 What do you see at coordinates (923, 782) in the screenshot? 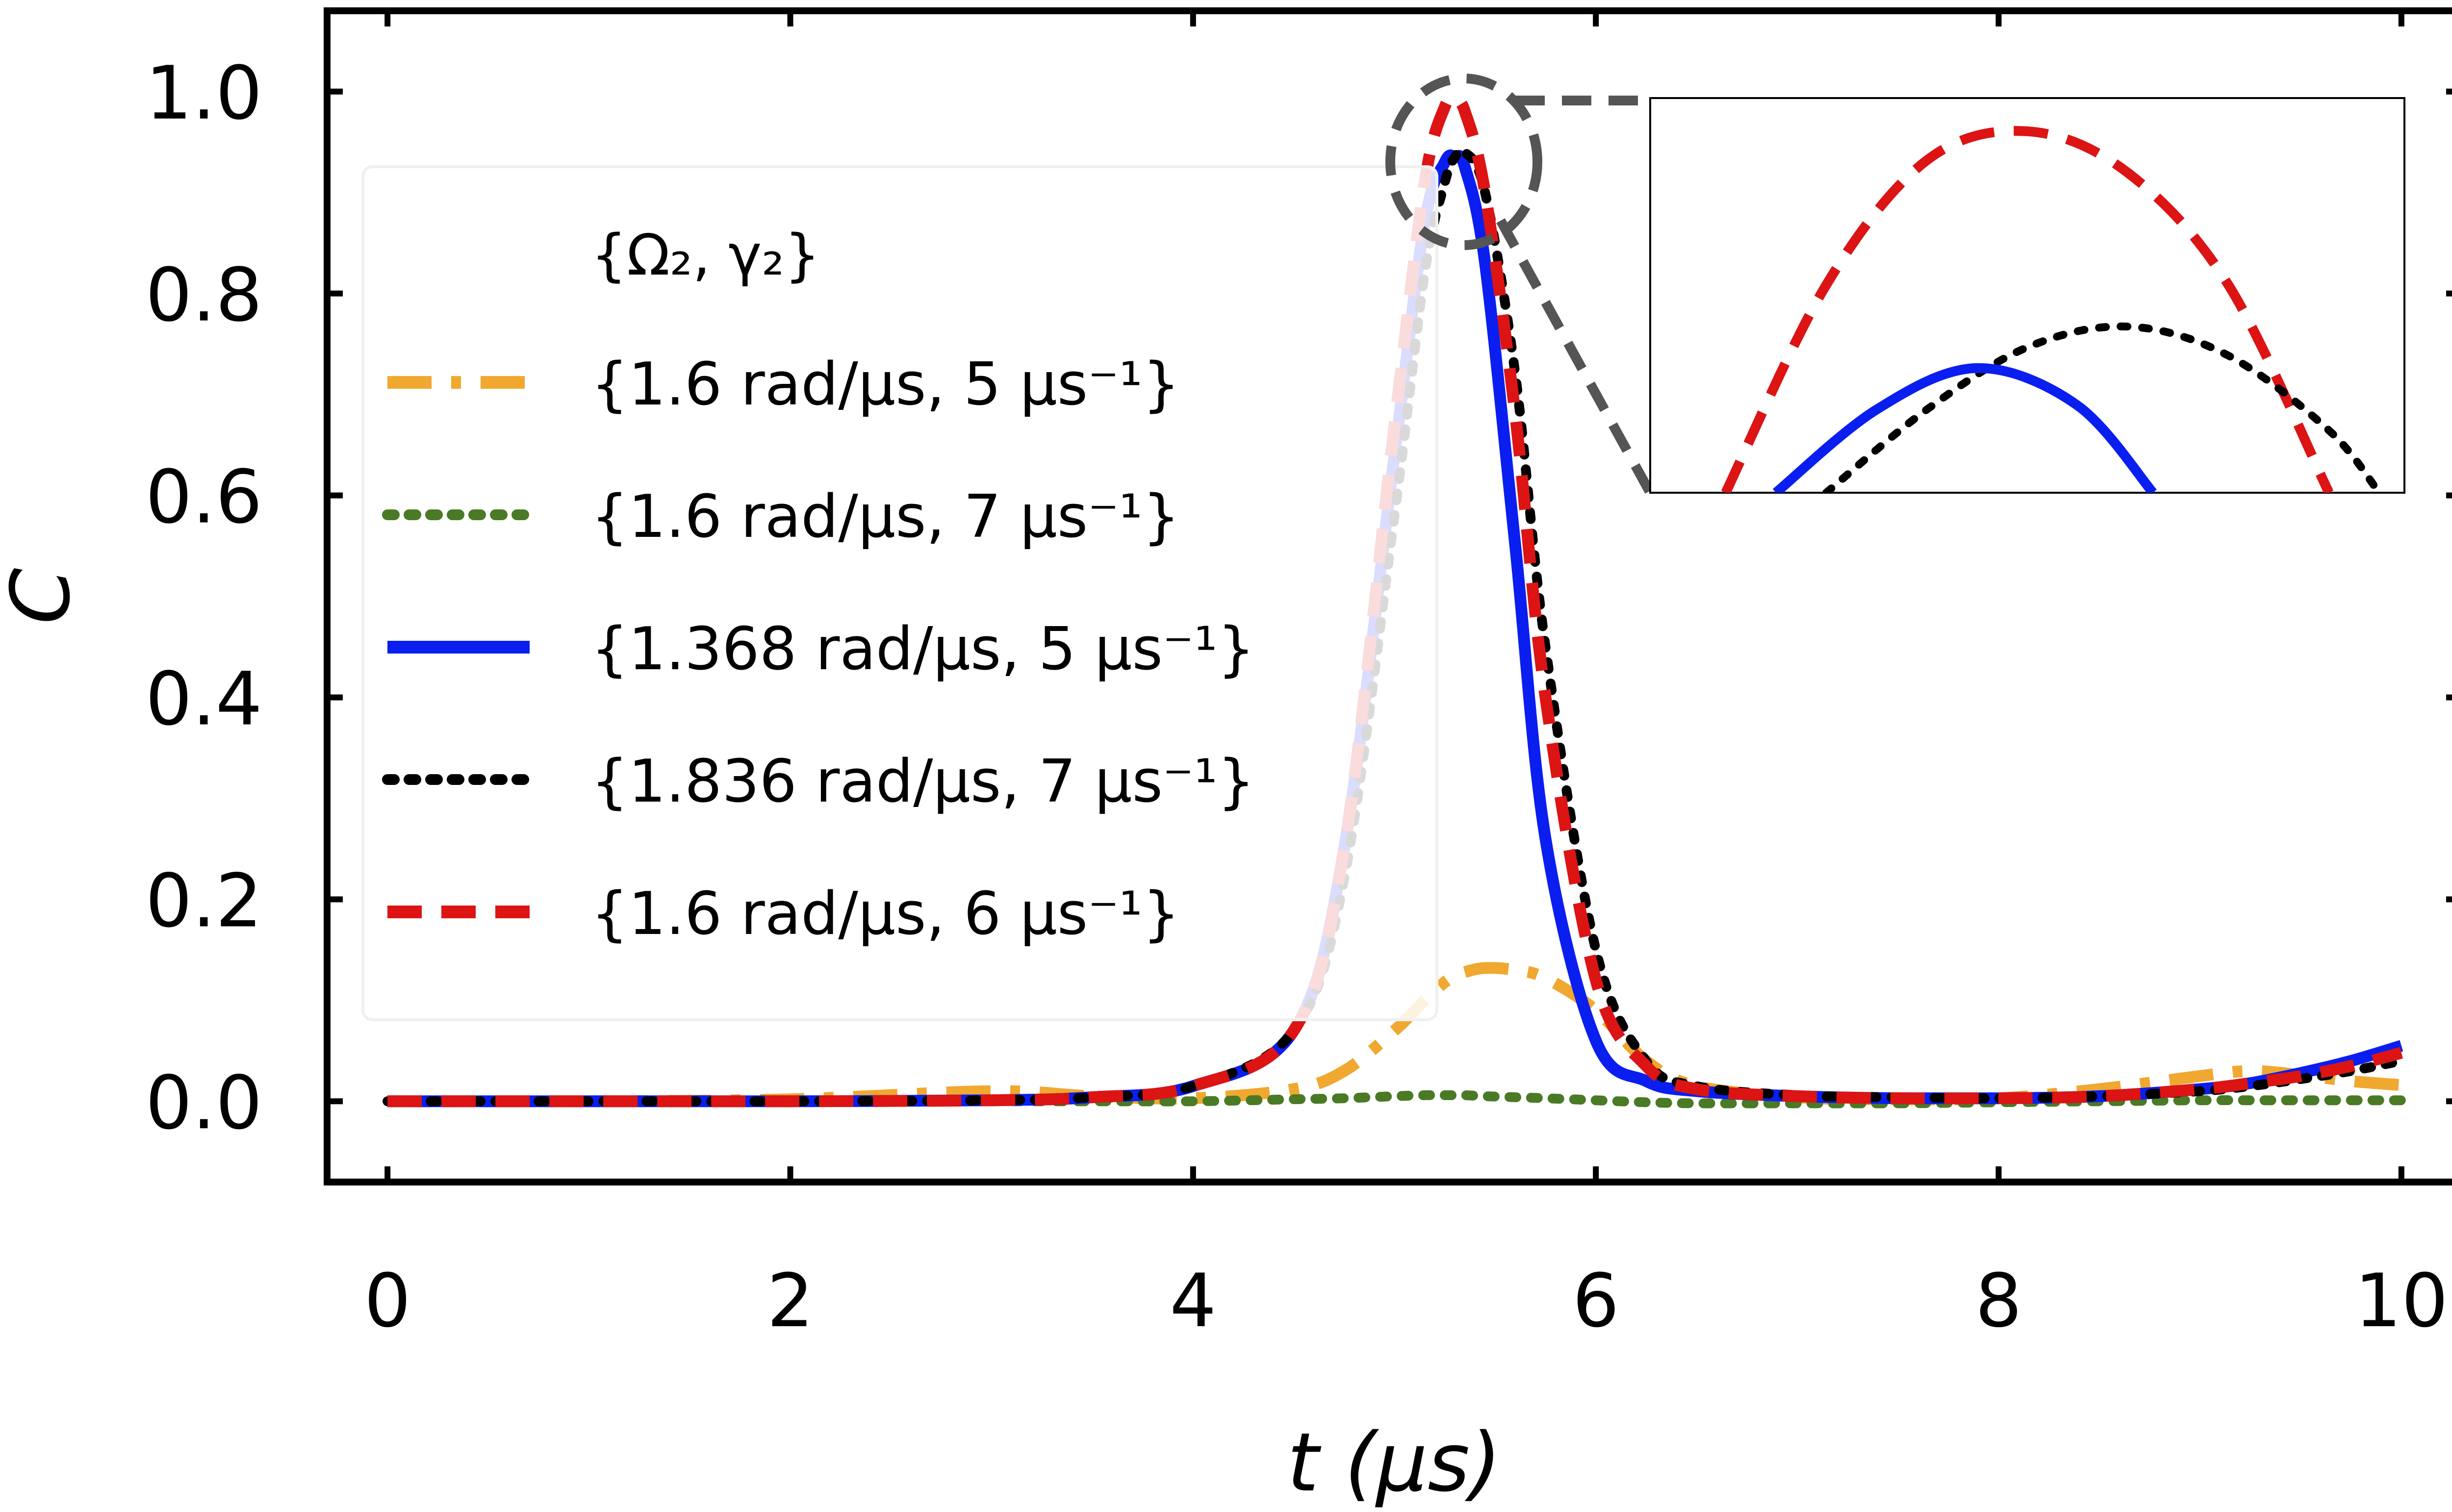
I see `legend-label: {1.836 rad/µs, 7 µs⁻¹}` at bounding box center [923, 782].